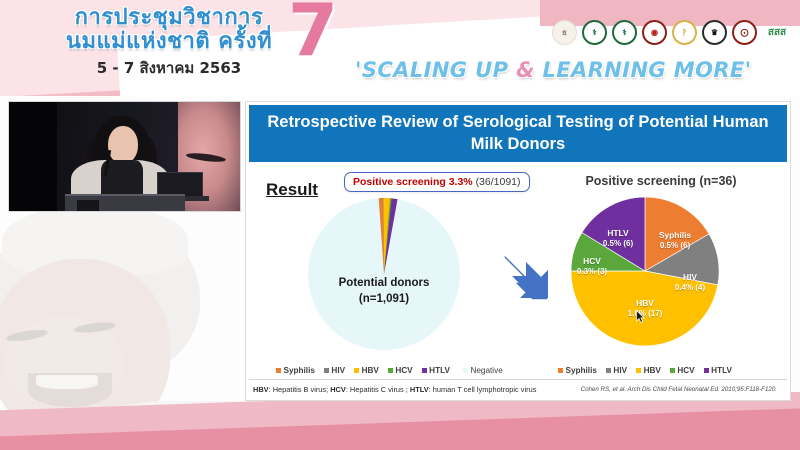 This screenshot has height=450, width=800. Describe the element at coordinates (661, 181) in the screenshot. I see `positive-screening-pie-title: Positive screening (n=36)` at that location.